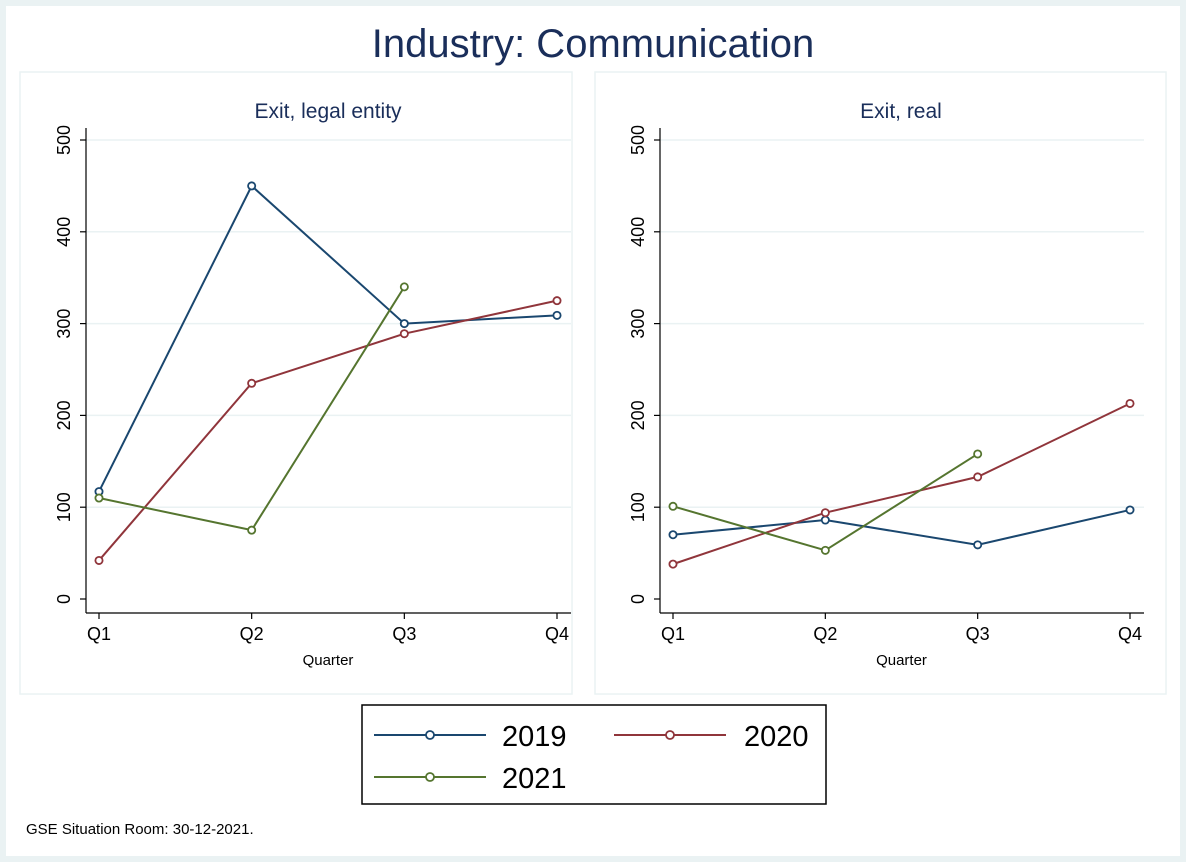  I want to click on legend-label: 2020, so click(776, 737).